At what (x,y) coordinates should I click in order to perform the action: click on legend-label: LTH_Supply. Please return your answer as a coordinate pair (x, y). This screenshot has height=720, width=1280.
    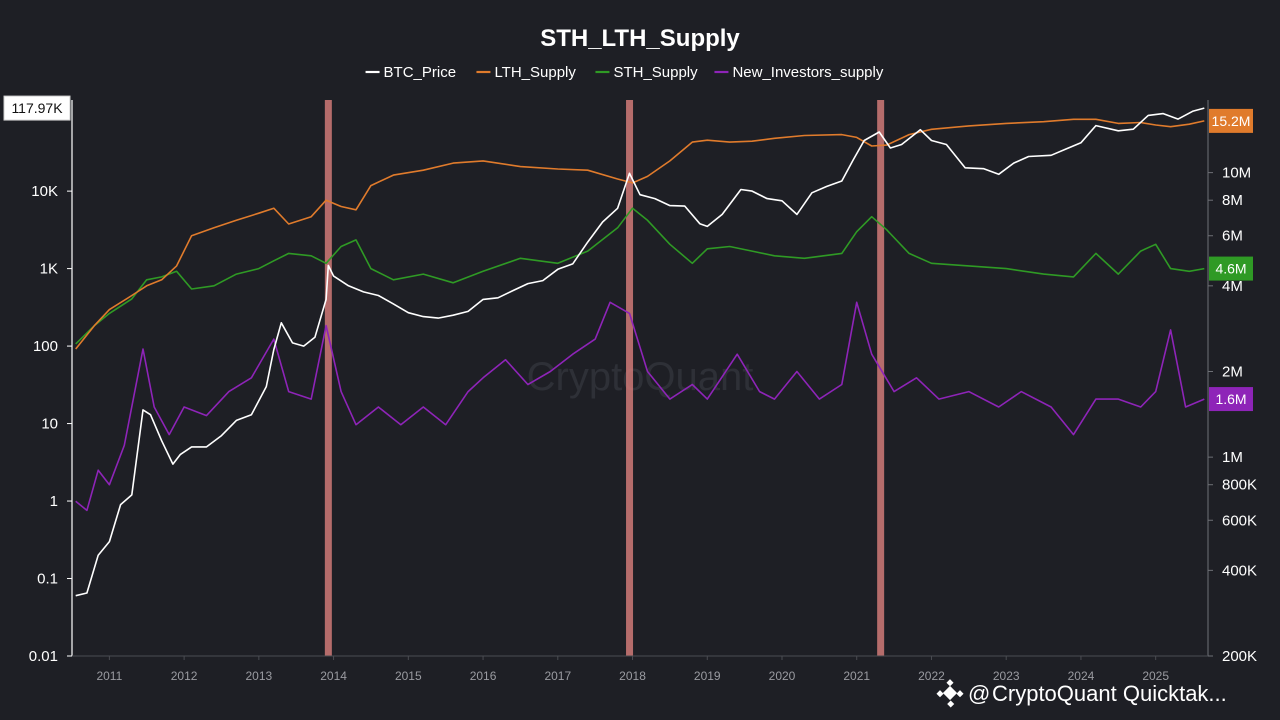
    Looking at the image, I should click on (535, 72).